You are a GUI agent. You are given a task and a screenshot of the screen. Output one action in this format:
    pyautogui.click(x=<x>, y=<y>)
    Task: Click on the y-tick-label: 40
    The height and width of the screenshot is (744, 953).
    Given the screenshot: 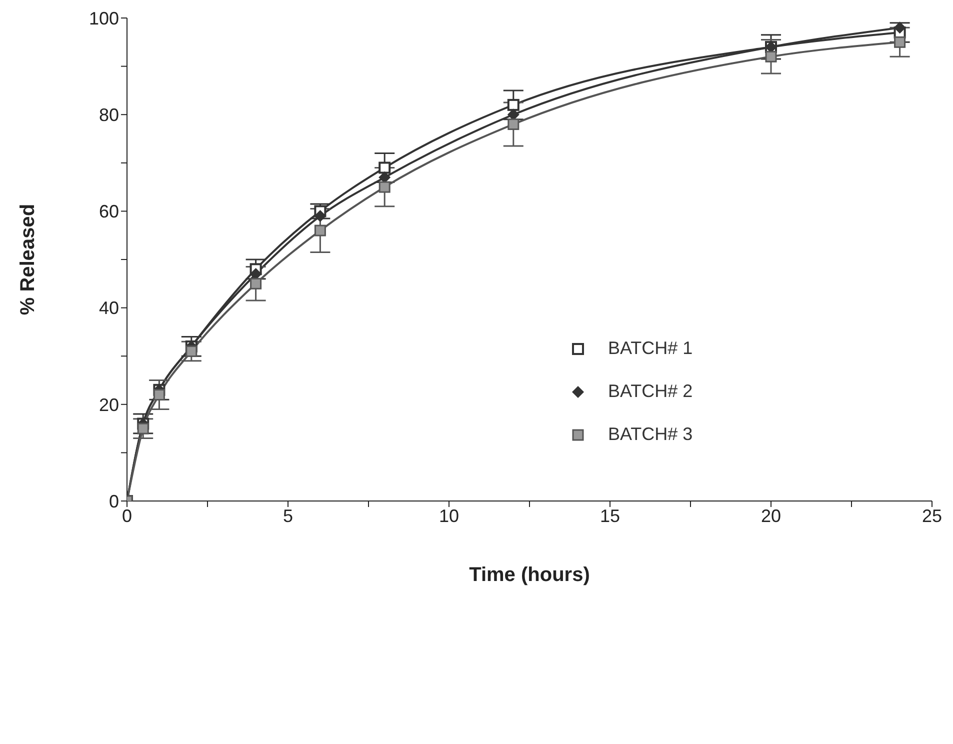 What is the action you would take?
    pyautogui.click(x=108, y=308)
    